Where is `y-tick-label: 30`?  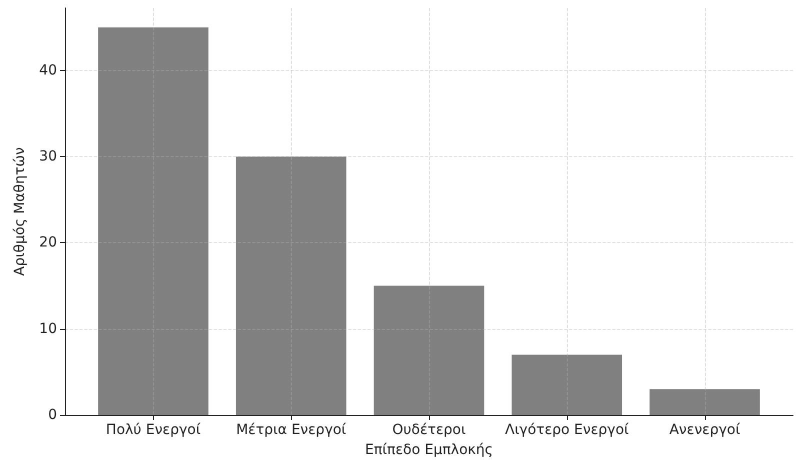
y-tick-label: 30 is located at coordinates (48, 156).